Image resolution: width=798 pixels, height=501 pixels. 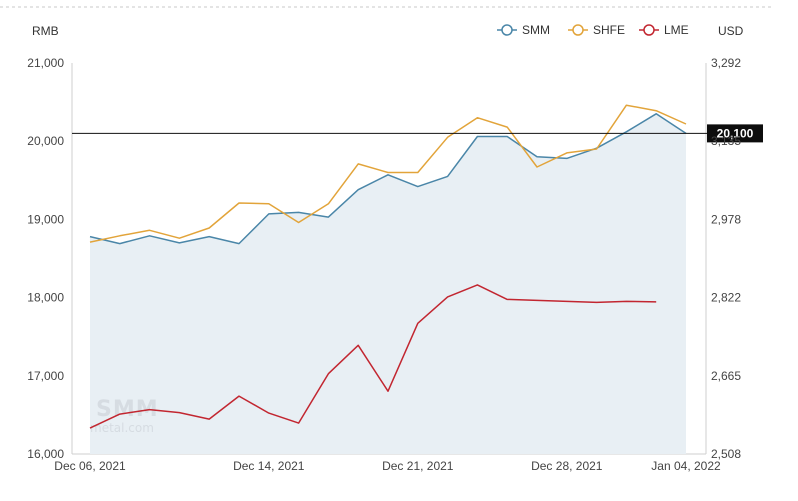 What do you see at coordinates (90, 466) in the screenshot?
I see `x-tick-label: Dec 06, 2021` at bounding box center [90, 466].